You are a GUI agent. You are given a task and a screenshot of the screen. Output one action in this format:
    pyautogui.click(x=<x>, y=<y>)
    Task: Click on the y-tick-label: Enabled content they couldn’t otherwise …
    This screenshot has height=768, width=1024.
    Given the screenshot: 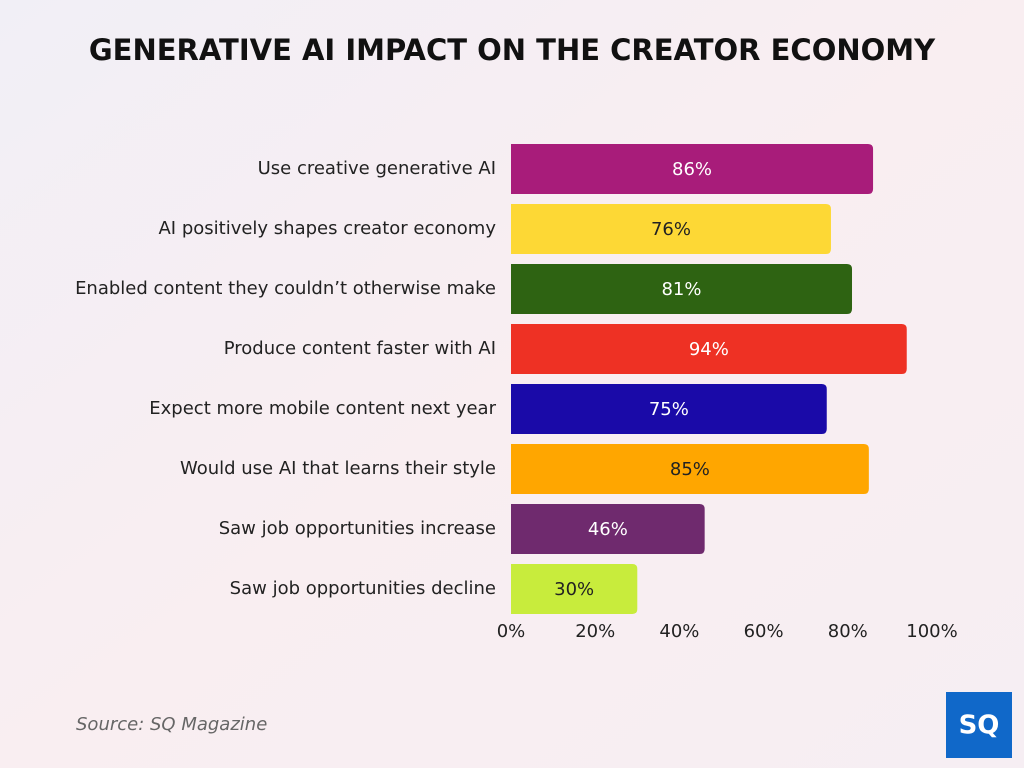 What is the action you would take?
    pyautogui.click(x=285, y=288)
    